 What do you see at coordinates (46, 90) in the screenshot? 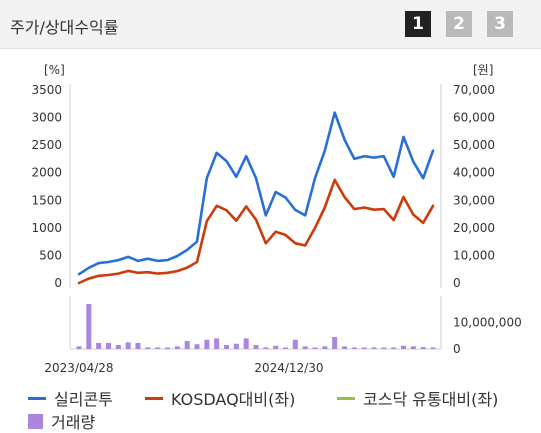
I see `left-tick-label: 3500` at bounding box center [46, 90].